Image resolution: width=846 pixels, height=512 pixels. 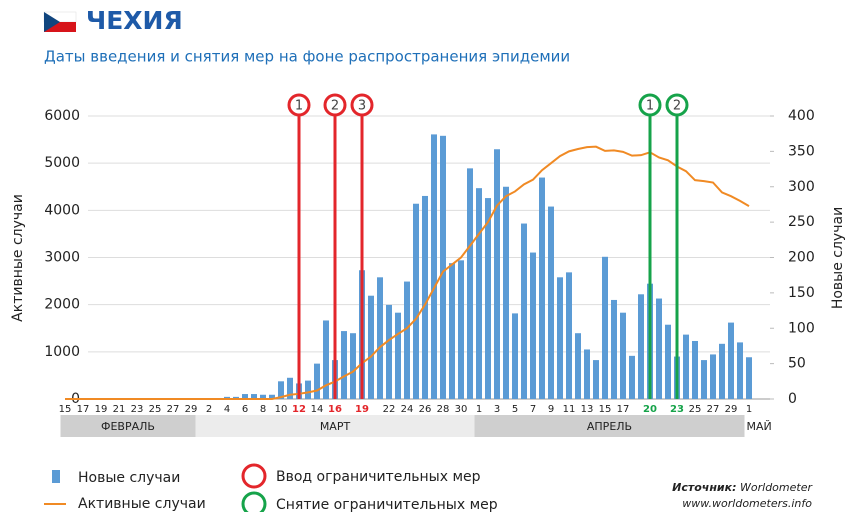 I want to click on y2-tick-label: 150, so click(x=801, y=293).